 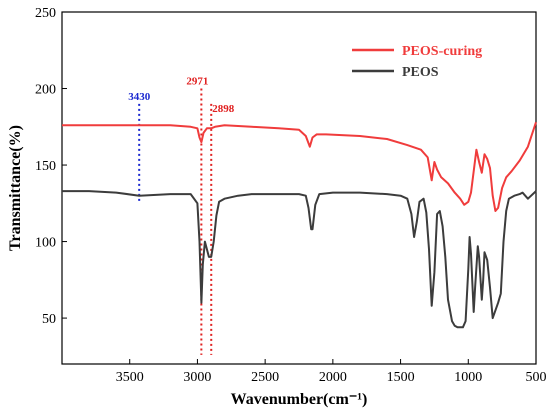 What do you see at coordinates (139, 97) in the screenshot?
I see `annotation-label-3430: 3430` at bounding box center [139, 97].